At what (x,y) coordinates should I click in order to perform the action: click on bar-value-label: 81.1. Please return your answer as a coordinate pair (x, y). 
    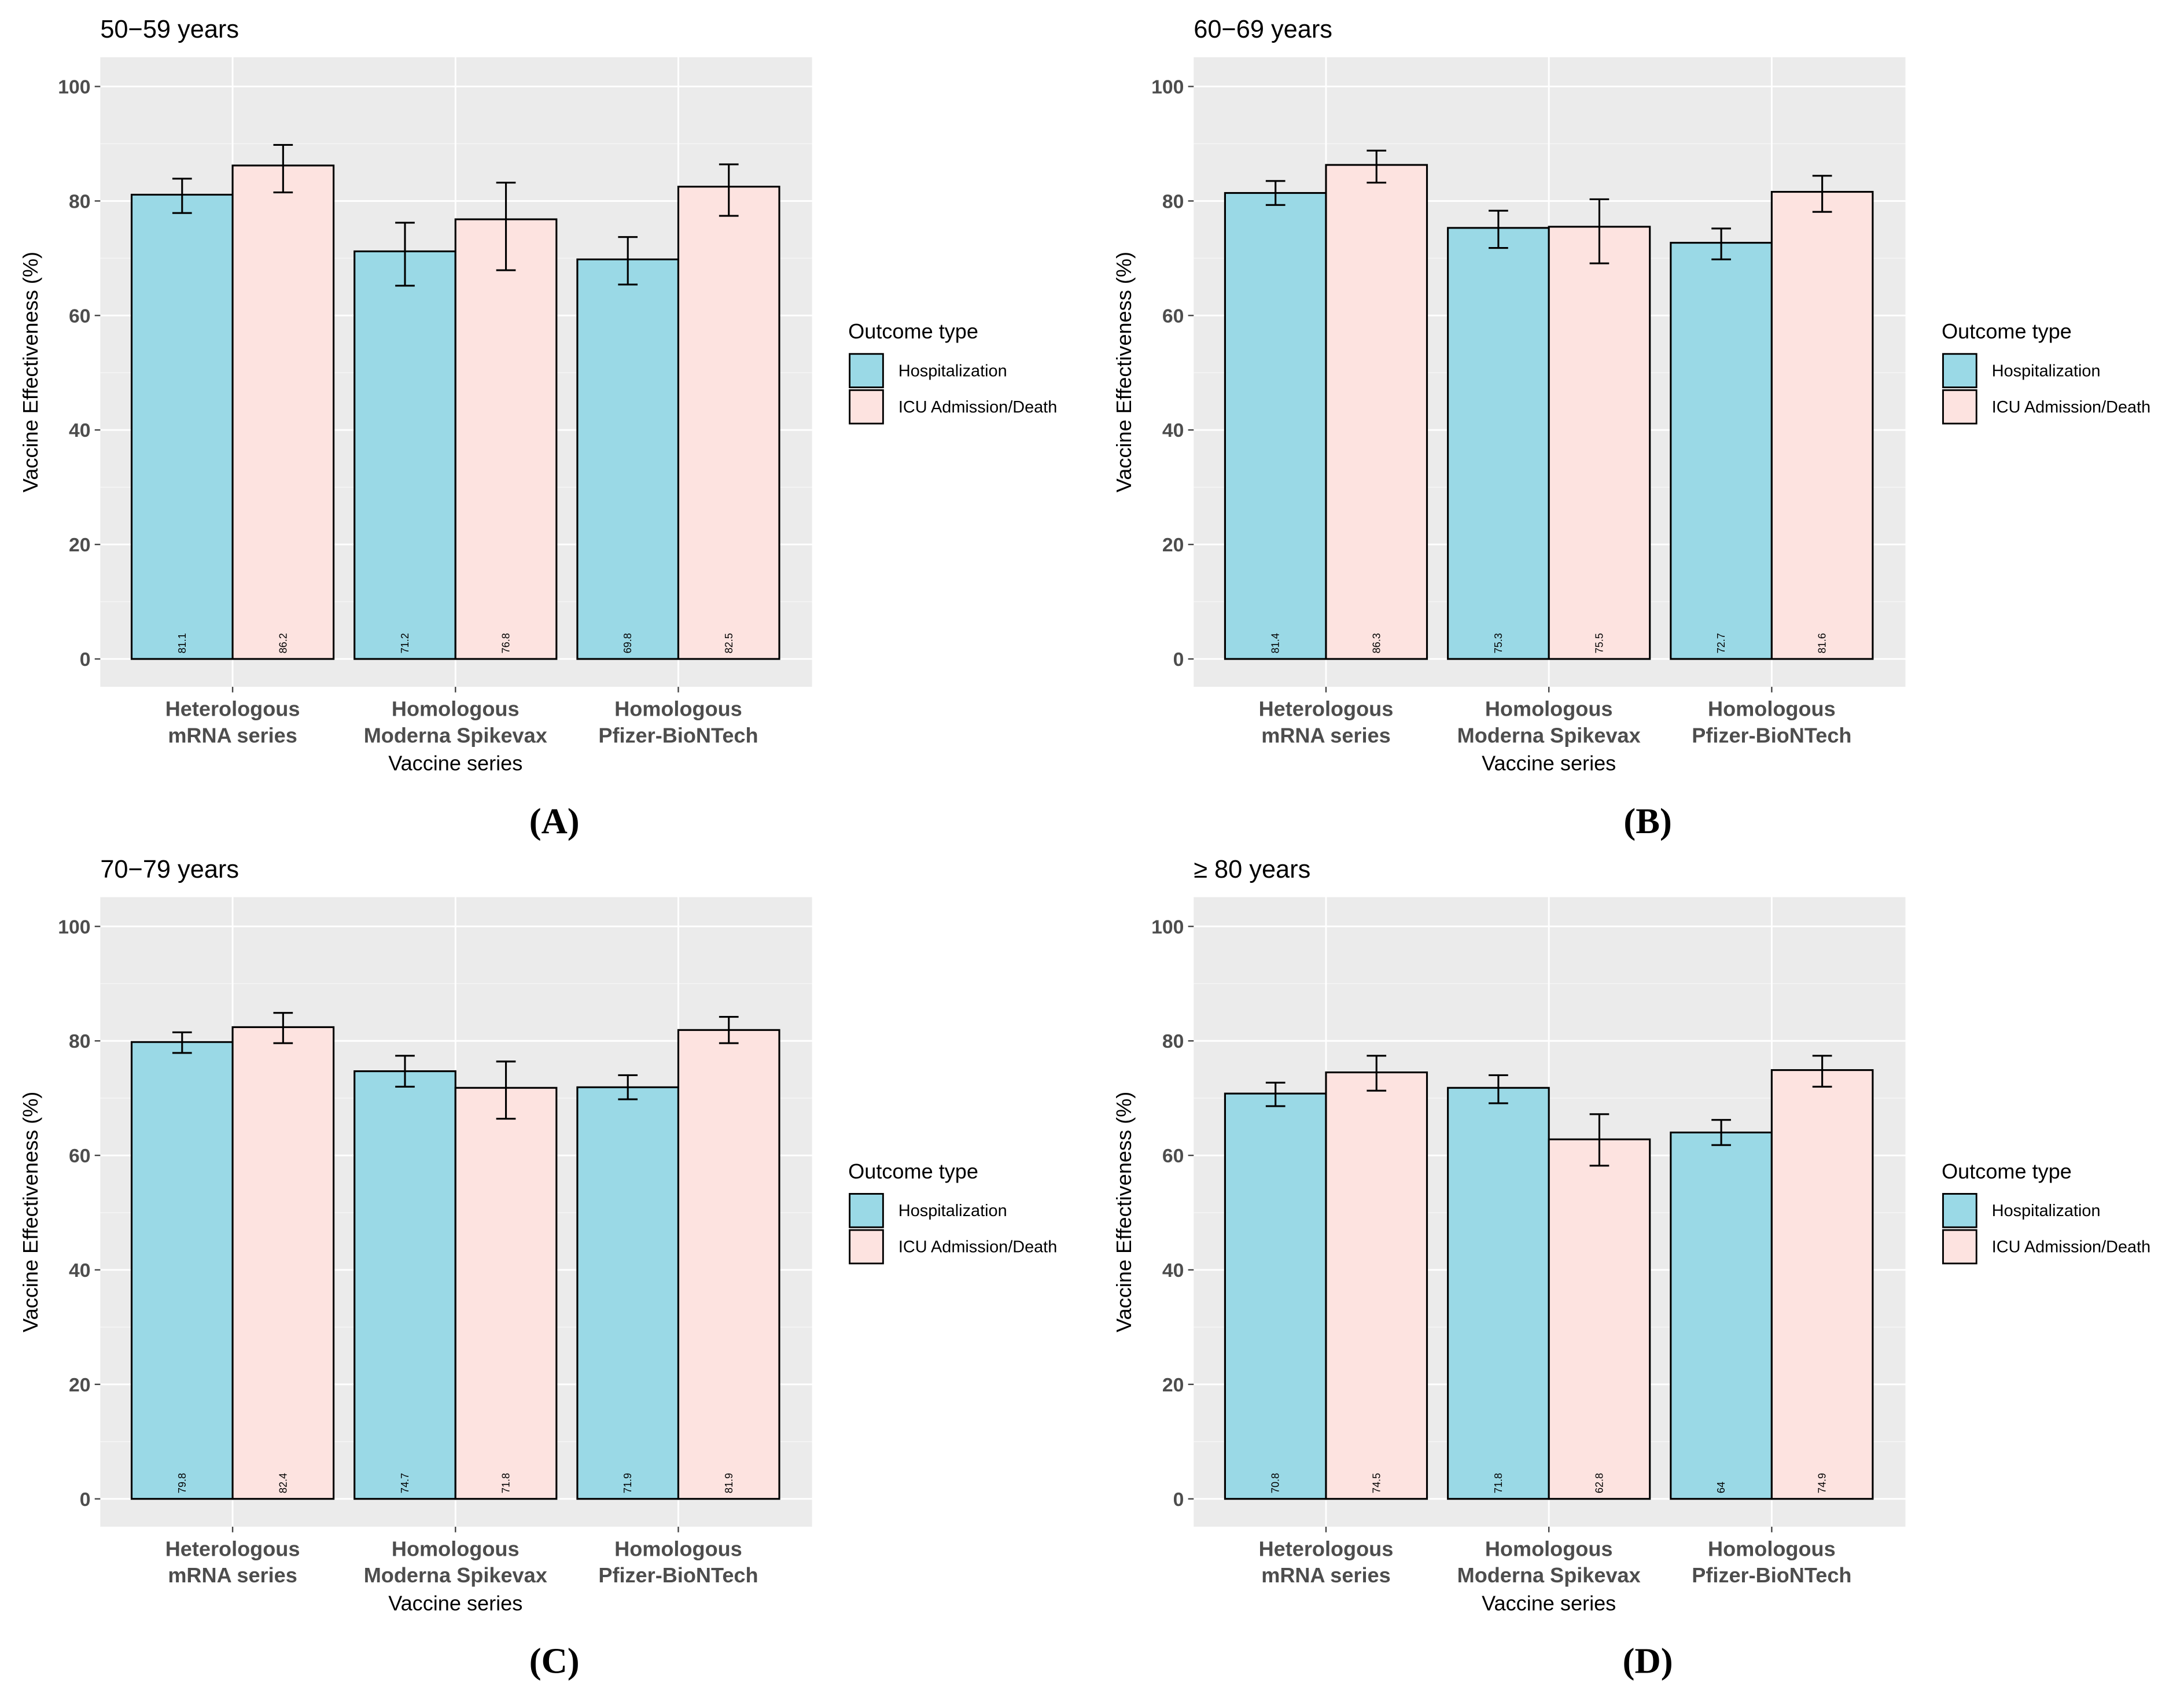
    Looking at the image, I should click on (182, 643).